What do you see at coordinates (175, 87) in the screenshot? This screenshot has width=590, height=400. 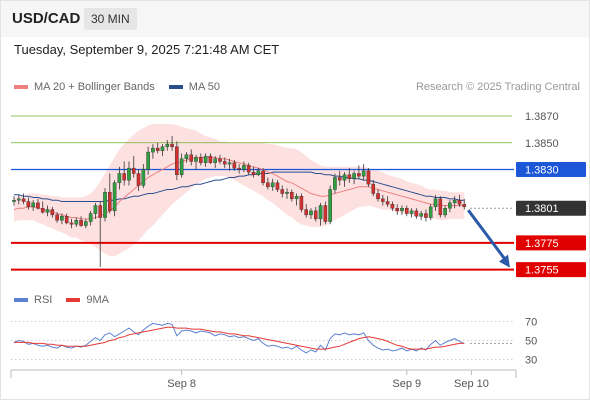 I see `ma50-swatch` at bounding box center [175, 87].